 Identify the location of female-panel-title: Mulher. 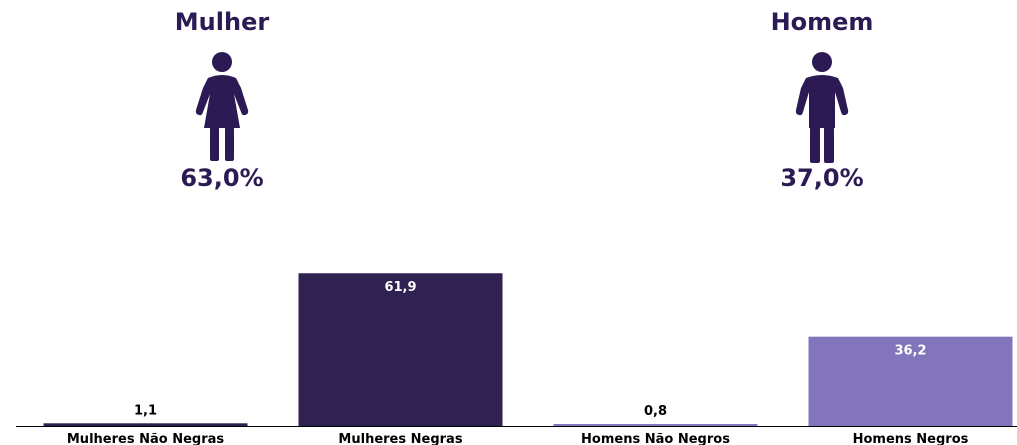
(222, 22).